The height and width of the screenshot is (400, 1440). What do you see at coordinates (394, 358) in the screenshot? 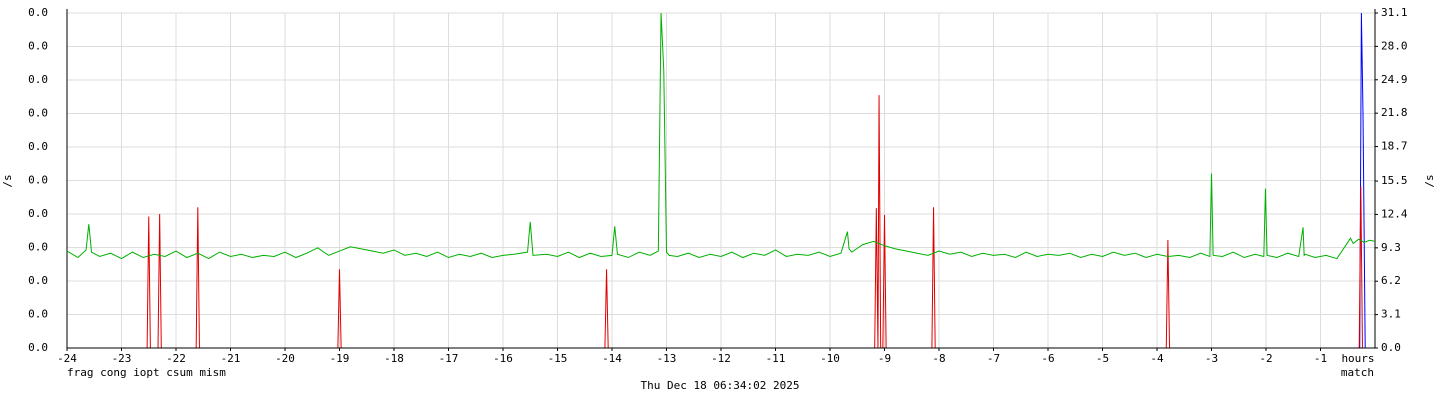
I see `x-tick-label: -18` at bounding box center [394, 358].